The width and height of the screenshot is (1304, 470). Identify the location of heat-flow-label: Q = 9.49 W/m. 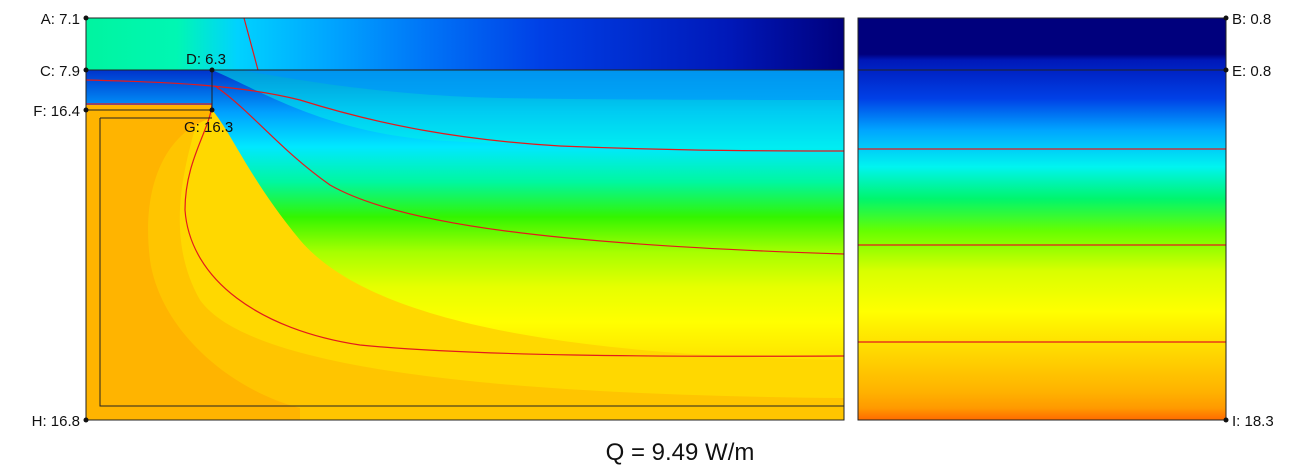
(680, 452).